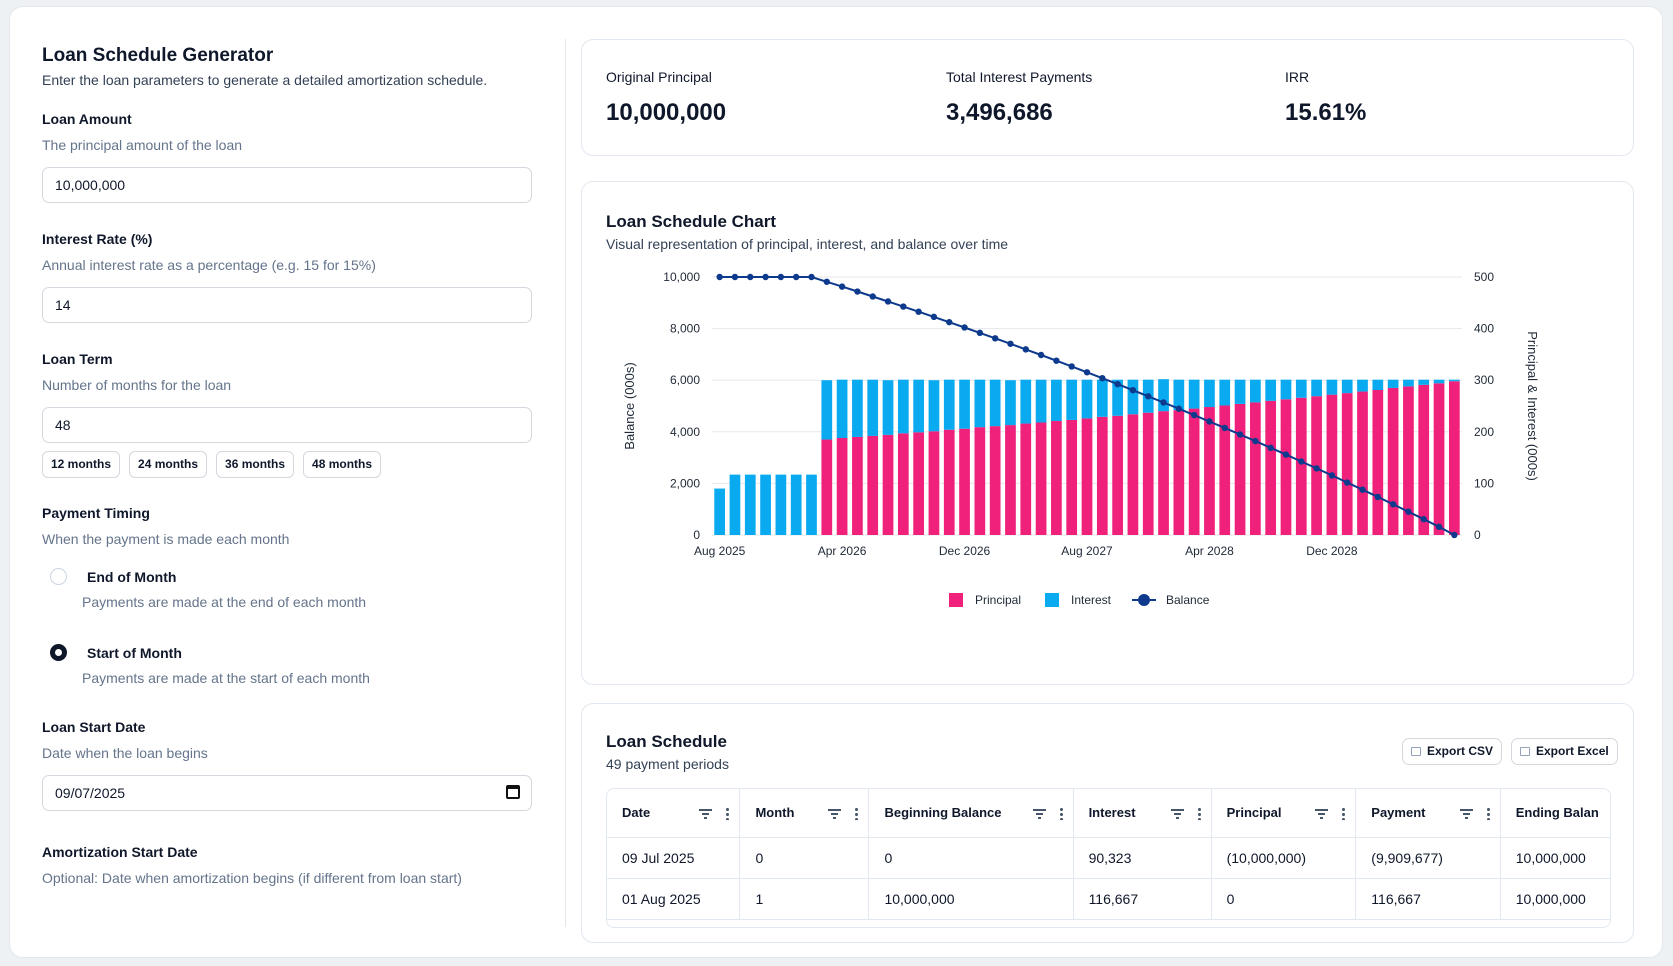  What do you see at coordinates (513, 792) in the screenshot?
I see `calendar-icon` at bounding box center [513, 792].